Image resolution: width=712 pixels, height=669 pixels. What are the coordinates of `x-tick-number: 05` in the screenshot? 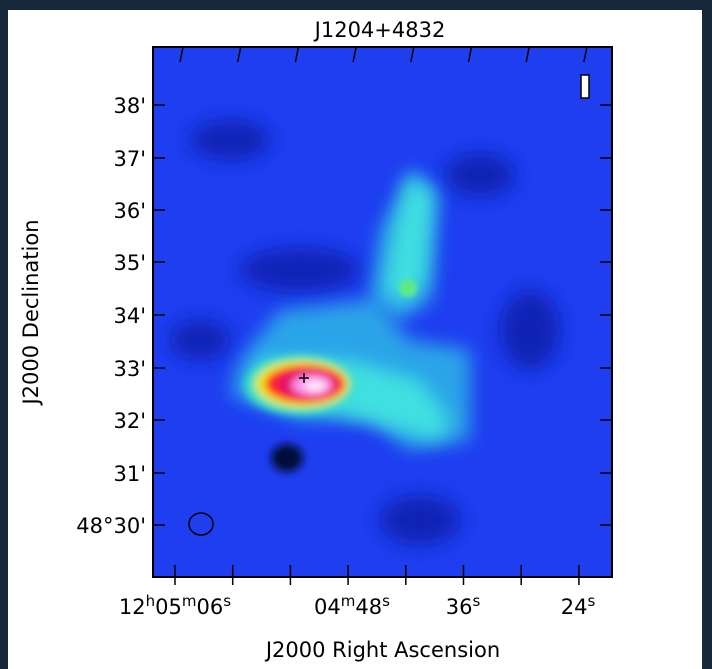 It's located at (168, 607).